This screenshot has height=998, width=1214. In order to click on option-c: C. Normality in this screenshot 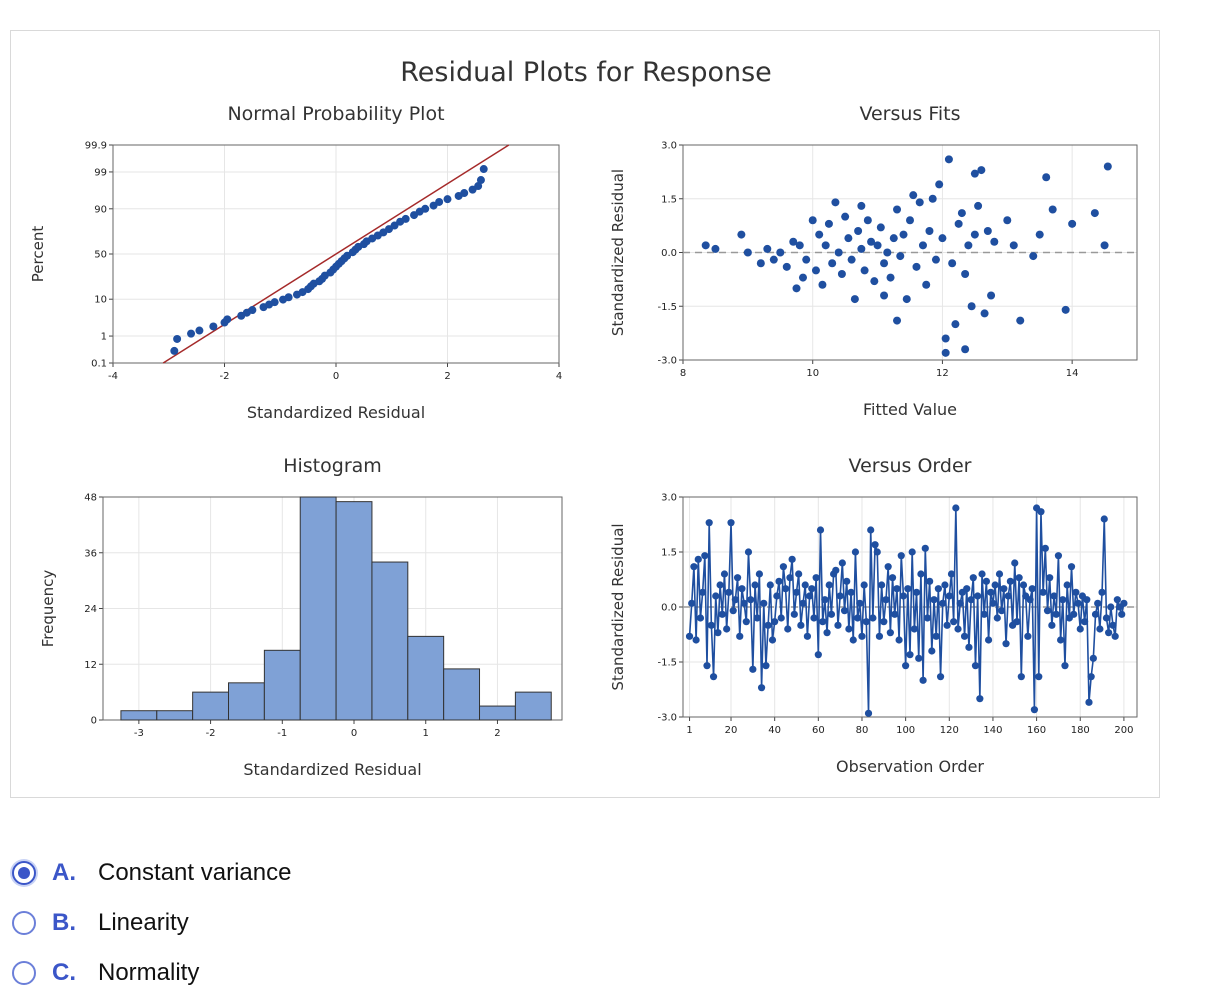, I will do `click(151, 973)`.